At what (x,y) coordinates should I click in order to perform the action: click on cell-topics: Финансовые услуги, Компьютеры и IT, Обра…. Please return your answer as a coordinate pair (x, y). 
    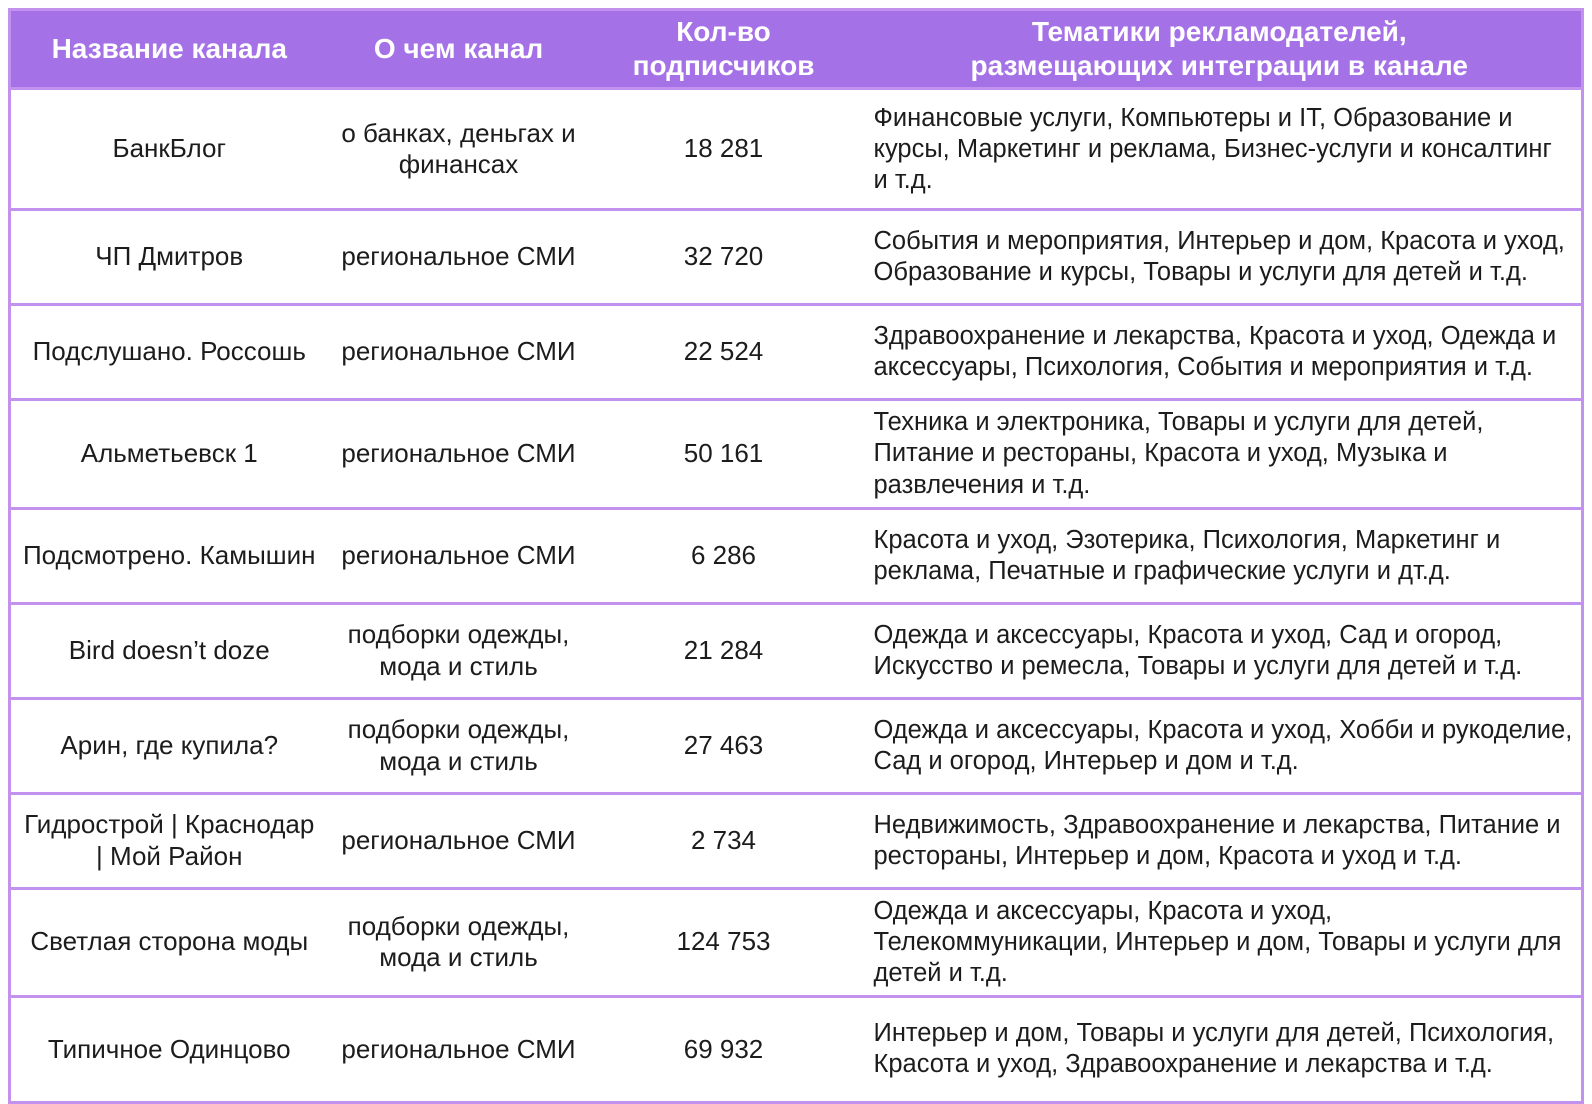
    Looking at the image, I should click on (1220, 148).